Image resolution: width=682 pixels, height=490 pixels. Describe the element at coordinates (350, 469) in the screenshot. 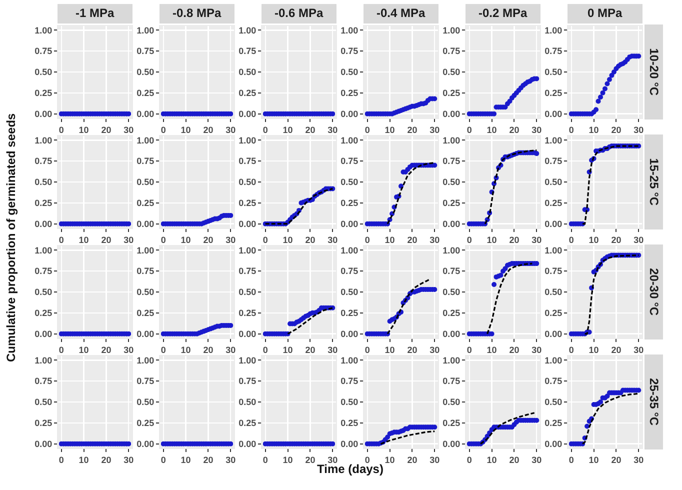

I see `x-axis-title: Time (days)` at that location.